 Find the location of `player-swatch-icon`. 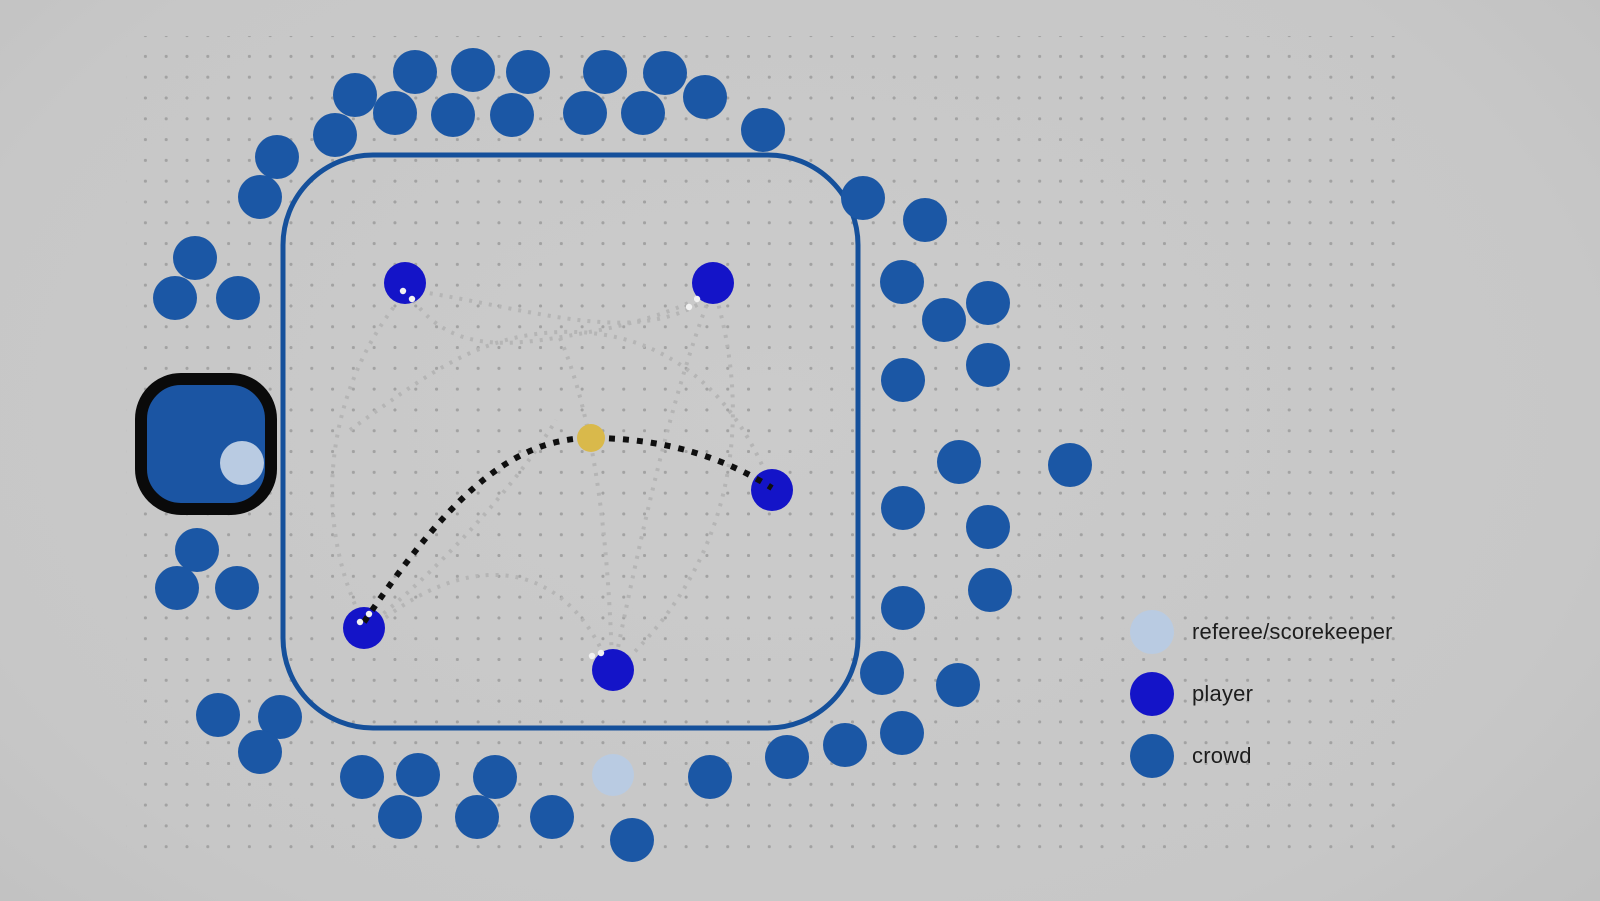

player-swatch-icon is located at coordinates (1152, 694).